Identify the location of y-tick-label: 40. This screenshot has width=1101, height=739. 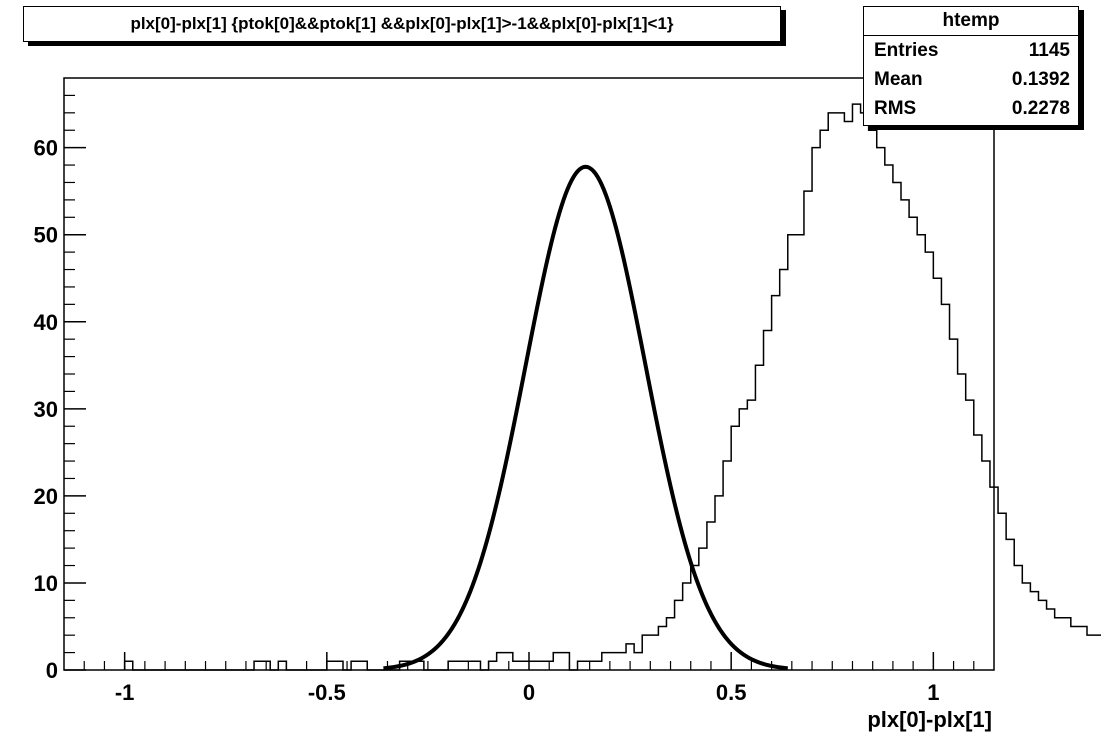
(46, 322).